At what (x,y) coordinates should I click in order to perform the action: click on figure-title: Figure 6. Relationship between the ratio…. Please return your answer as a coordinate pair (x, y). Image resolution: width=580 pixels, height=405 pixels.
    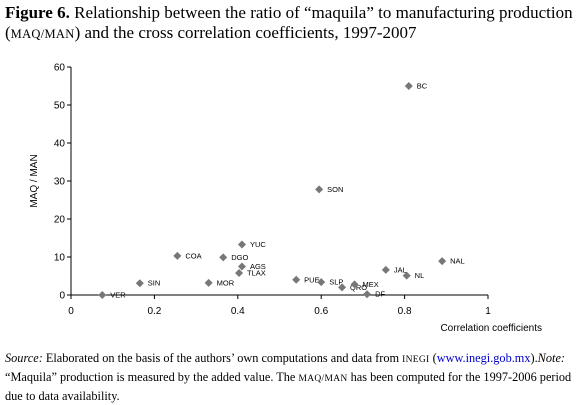
    Looking at the image, I should click on (291, 23).